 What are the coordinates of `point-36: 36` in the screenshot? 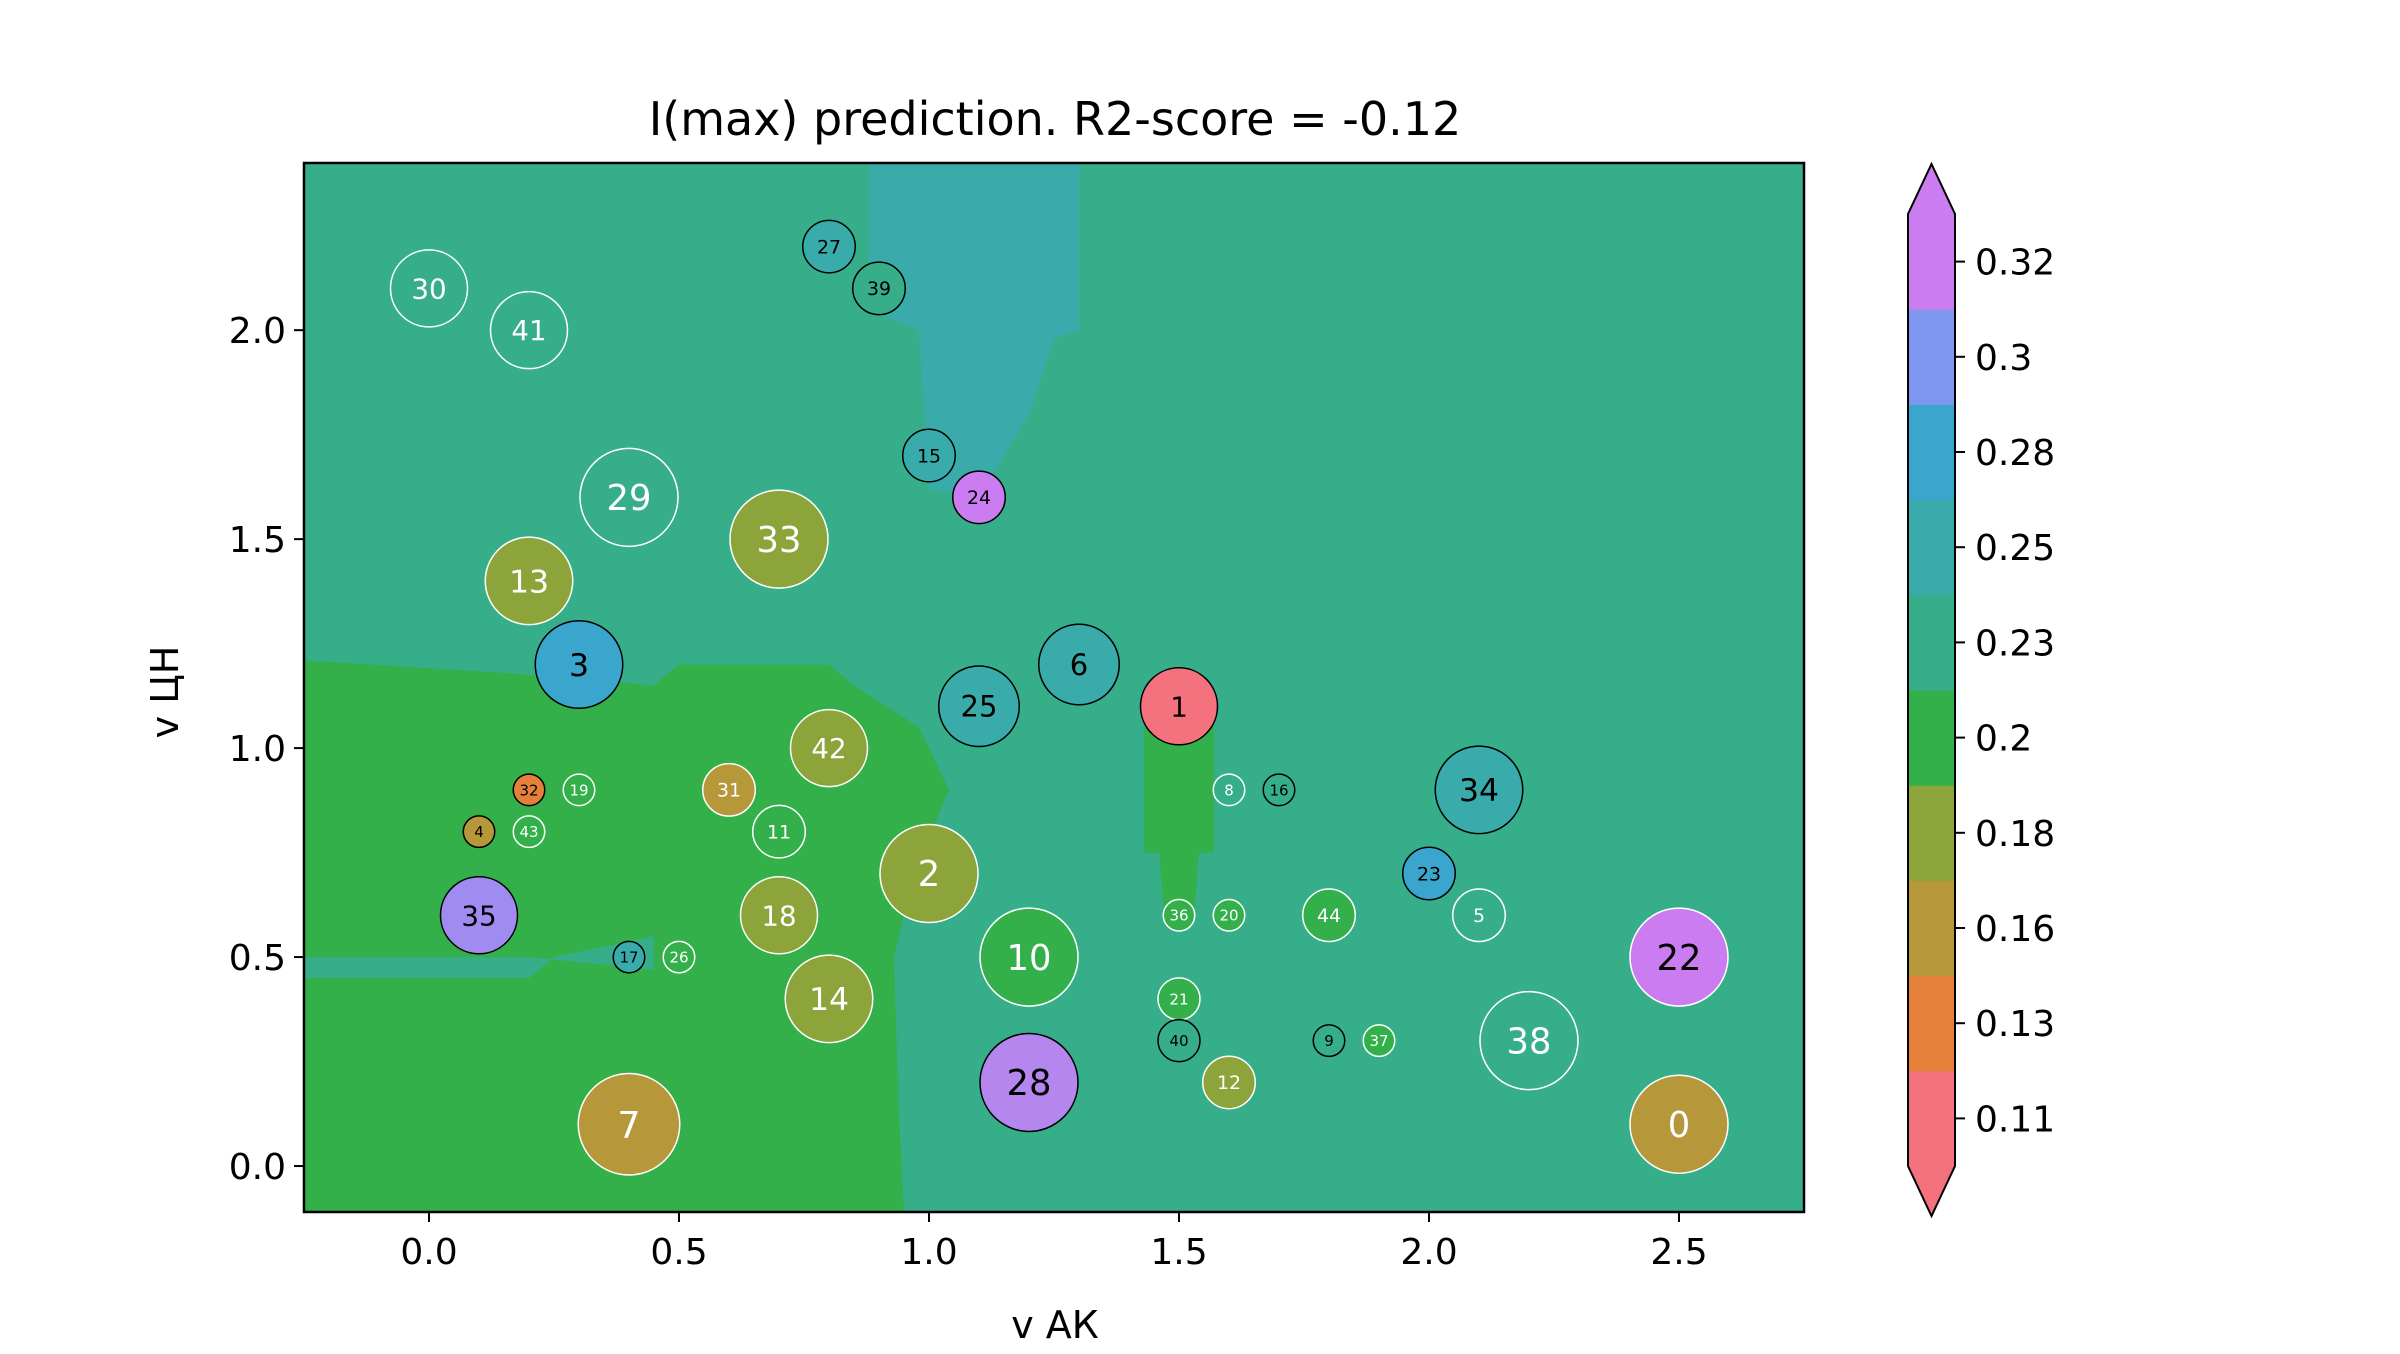 It's located at (1179, 915).